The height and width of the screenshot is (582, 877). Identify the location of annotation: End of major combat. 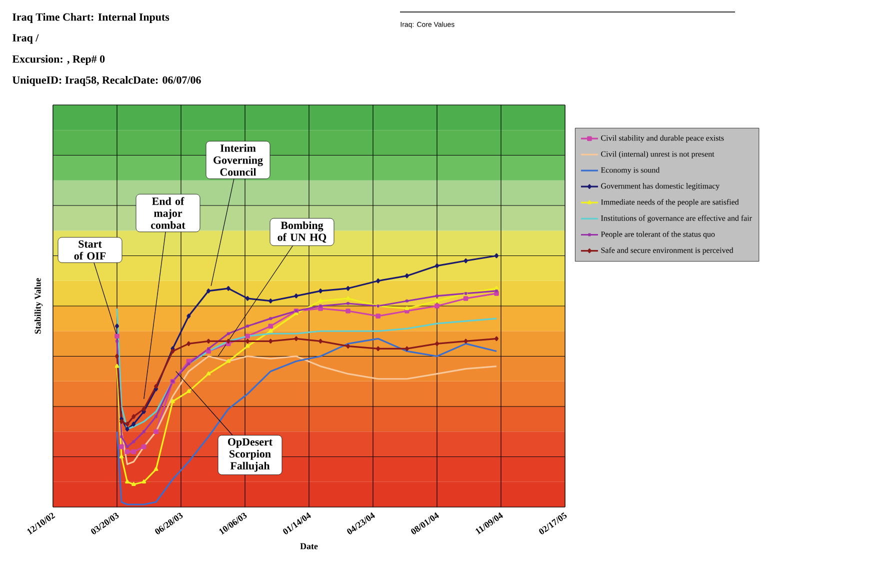
(168, 213).